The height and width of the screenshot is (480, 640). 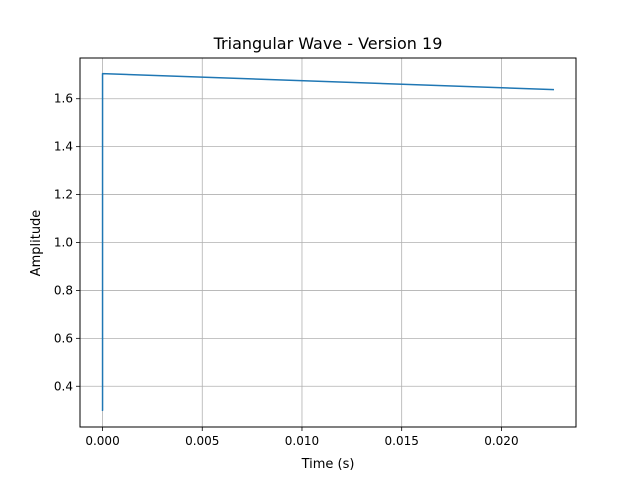 I want to click on x-tick-label: 0.005, so click(x=202, y=441).